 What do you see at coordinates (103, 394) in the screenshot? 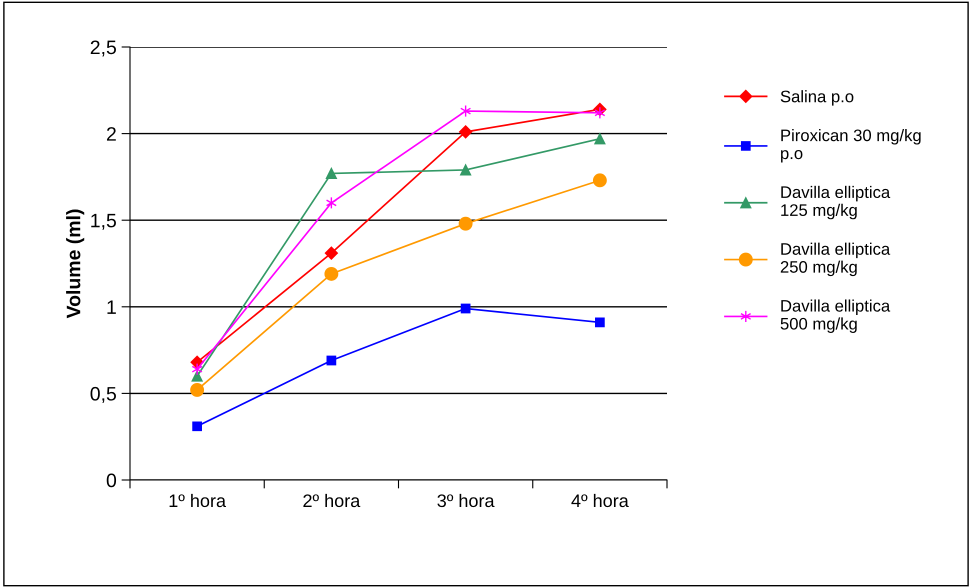
I see `y-tick-label: 0,5` at bounding box center [103, 394].